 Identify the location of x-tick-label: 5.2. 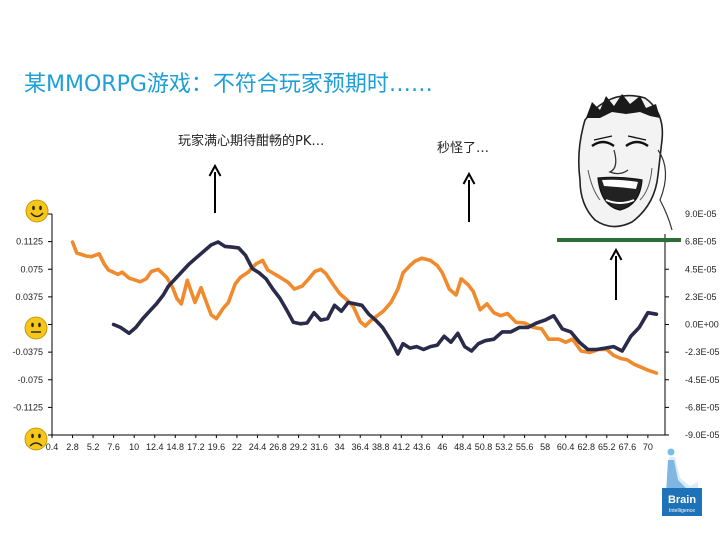
(93, 447).